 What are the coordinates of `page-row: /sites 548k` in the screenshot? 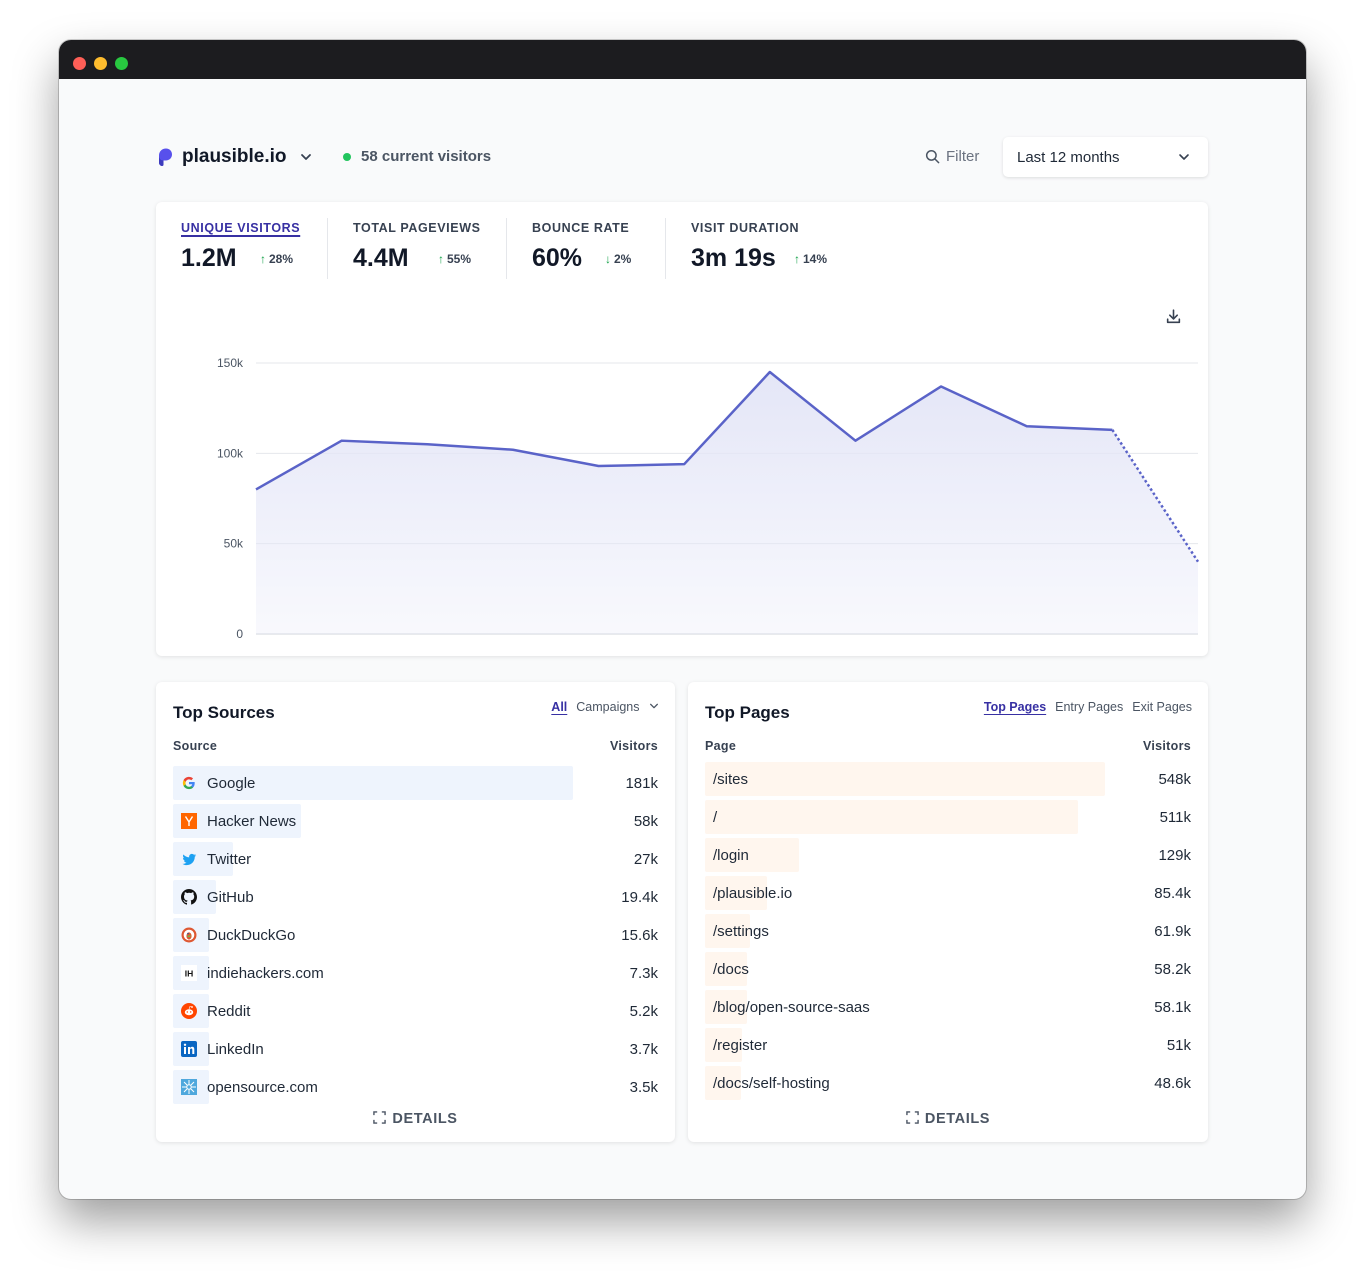 It's located at (948, 779).